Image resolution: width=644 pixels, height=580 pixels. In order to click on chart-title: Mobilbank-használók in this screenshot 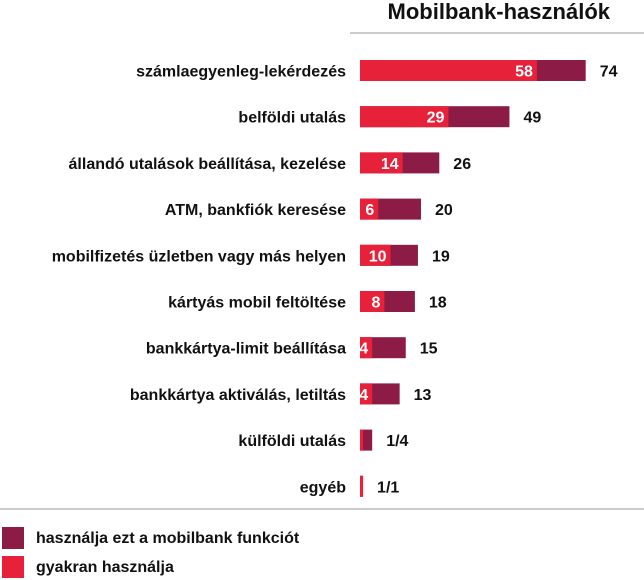, I will do `click(499, 12)`.